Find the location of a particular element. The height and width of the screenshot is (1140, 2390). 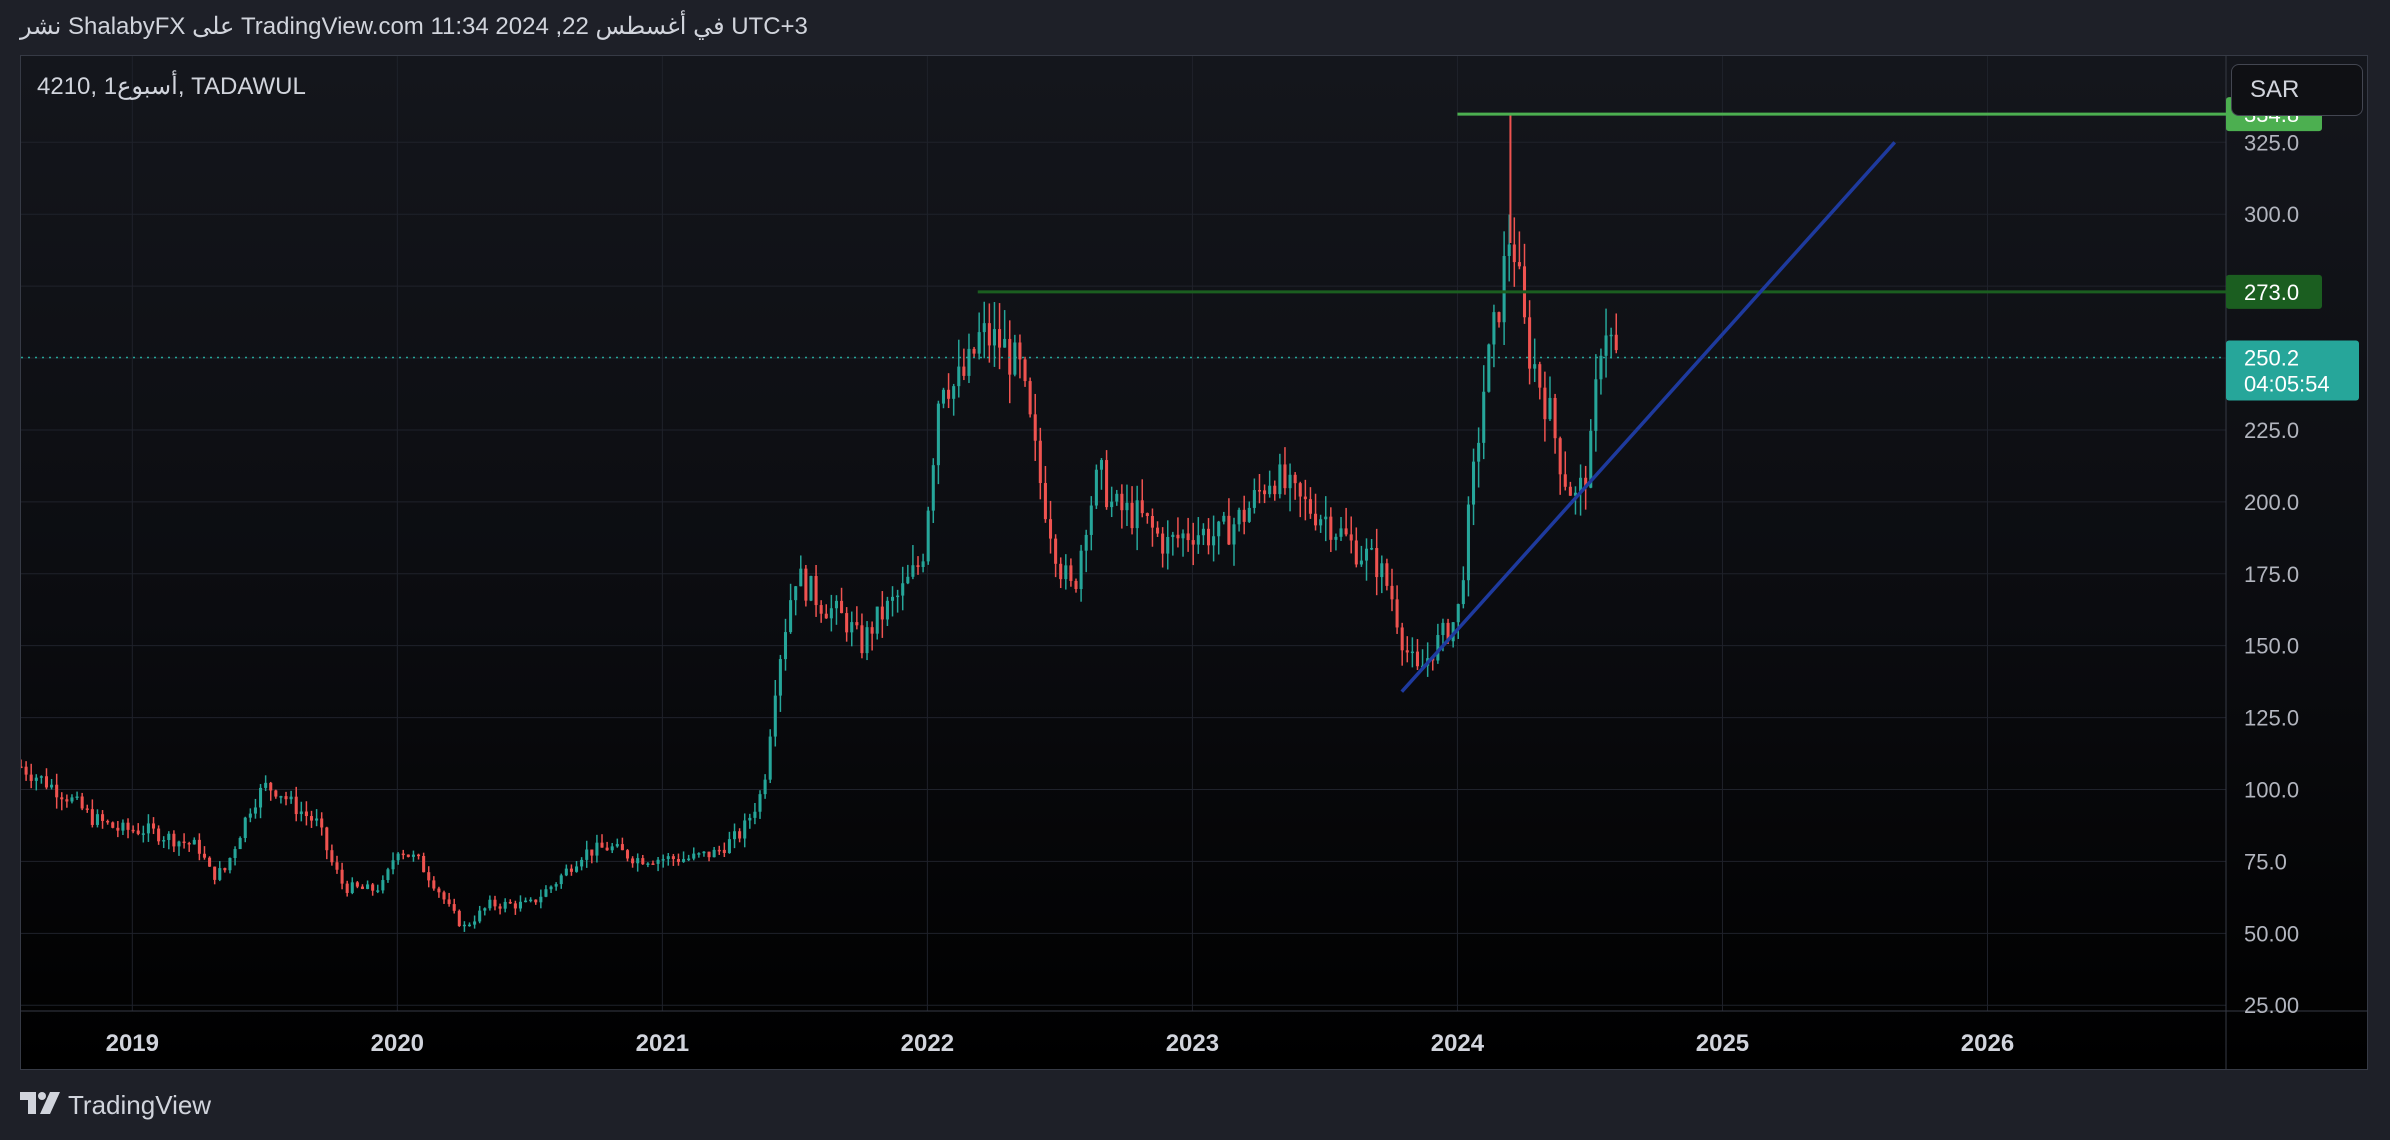

support-trendline is located at coordinates (1648, 417).